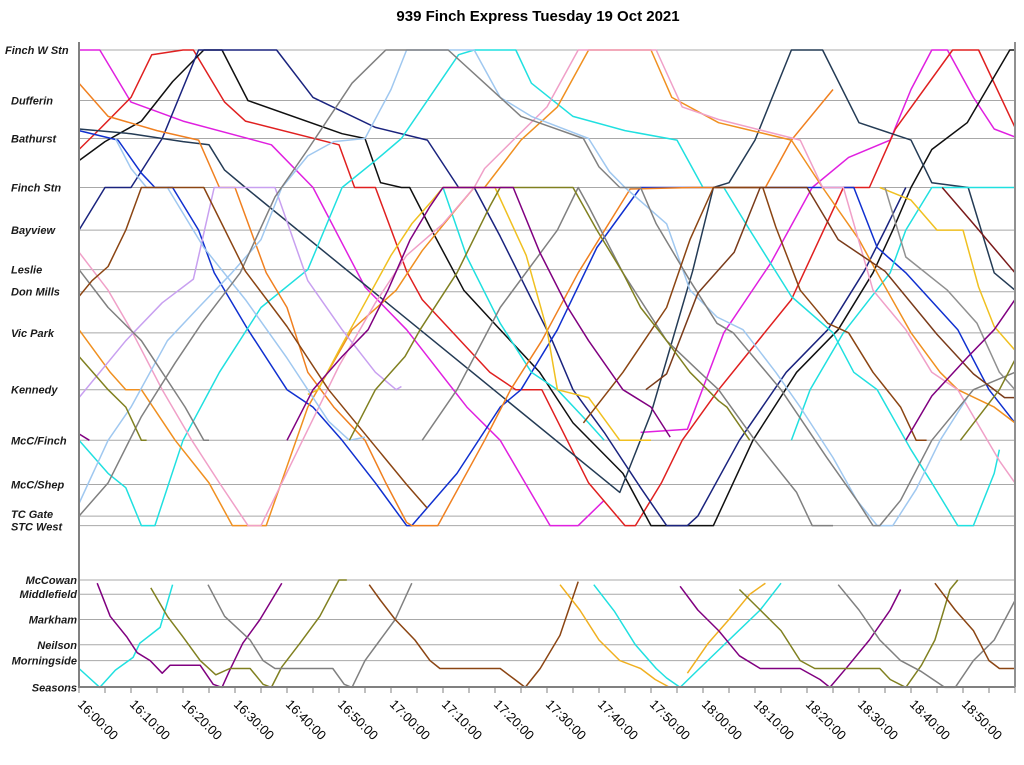  Describe the element at coordinates (34, 139) in the screenshot. I see `stop-label: Bathurst` at that location.